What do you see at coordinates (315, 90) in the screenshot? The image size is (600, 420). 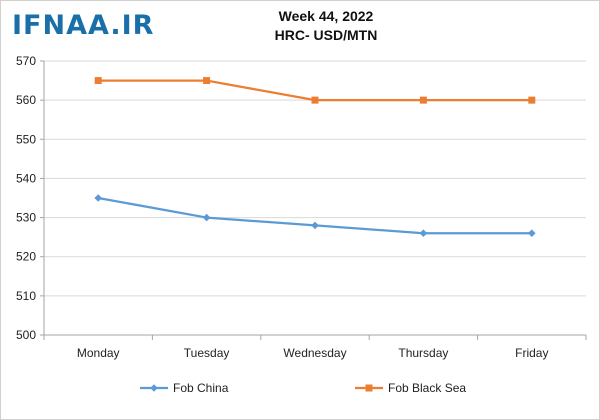 I see `series-fob-black-sea` at bounding box center [315, 90].